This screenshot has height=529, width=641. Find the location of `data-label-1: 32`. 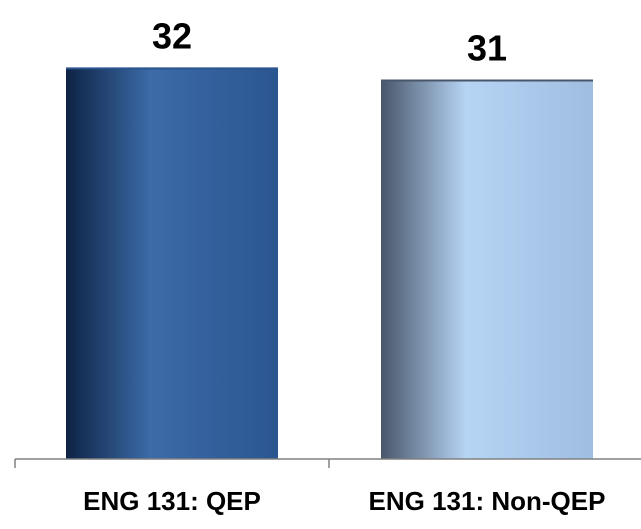

data-label-1: 32 is located at coordinates (172, 35).